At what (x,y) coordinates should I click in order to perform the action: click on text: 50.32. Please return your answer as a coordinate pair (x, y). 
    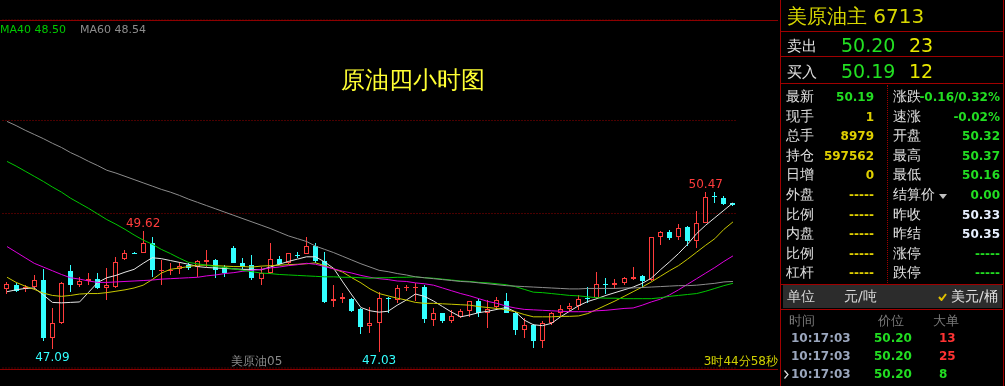
    Looking at the image, I should click on (981, 136).